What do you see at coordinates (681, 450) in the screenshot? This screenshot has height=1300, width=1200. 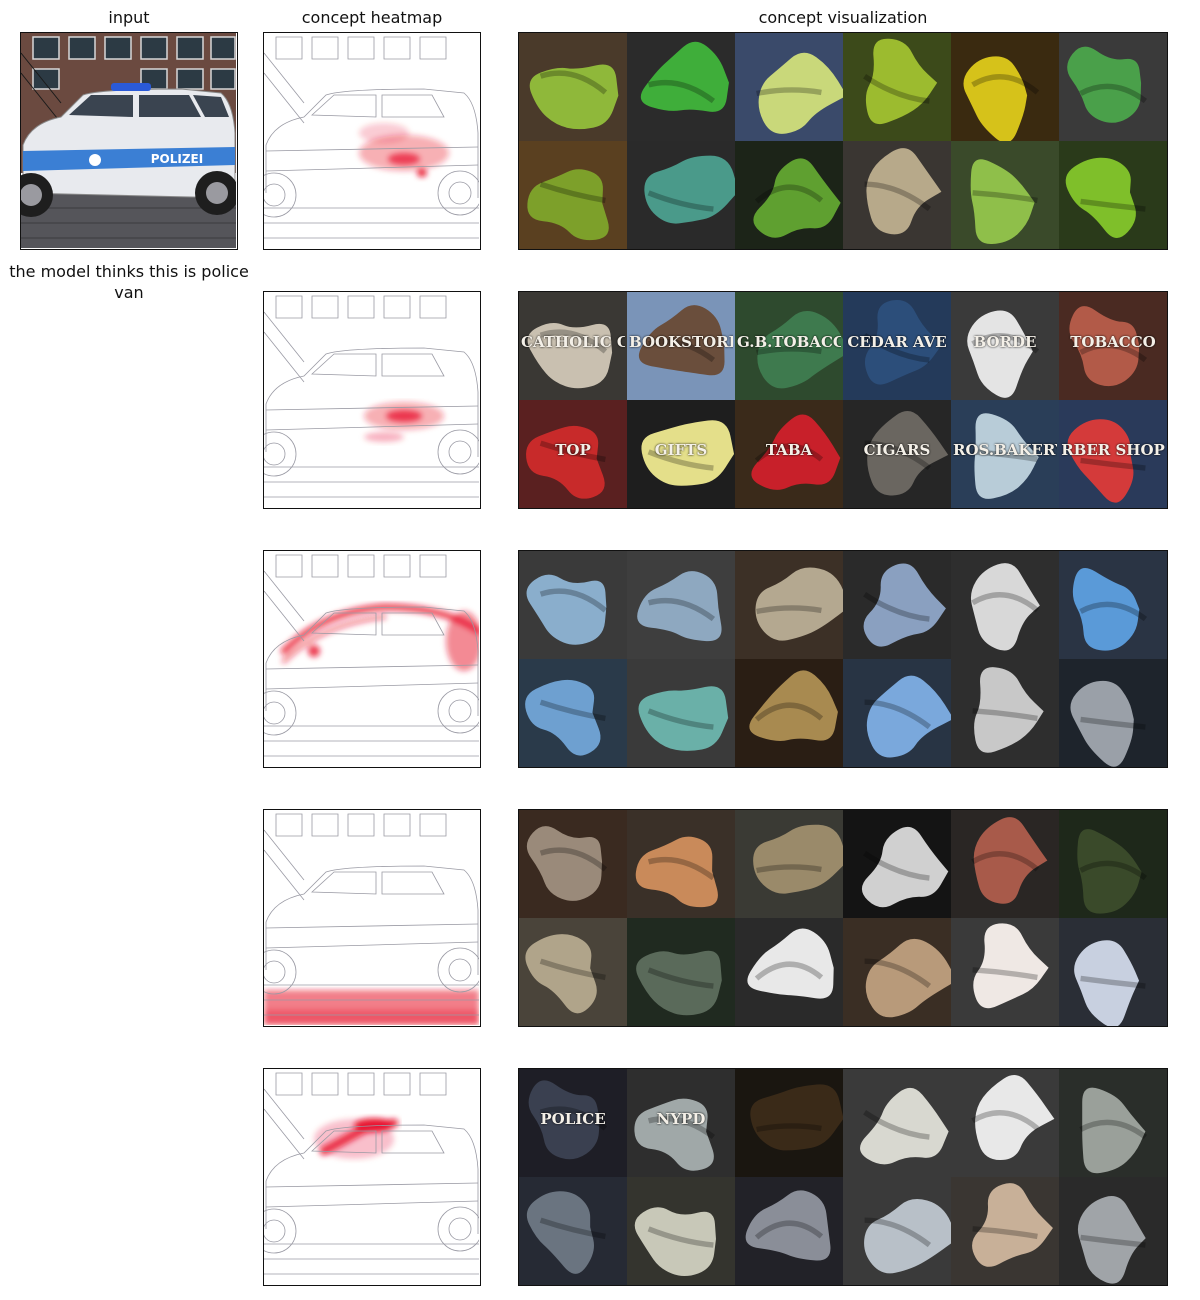 I see `tile-text: GIFTS` at bounding box center [681, 450].